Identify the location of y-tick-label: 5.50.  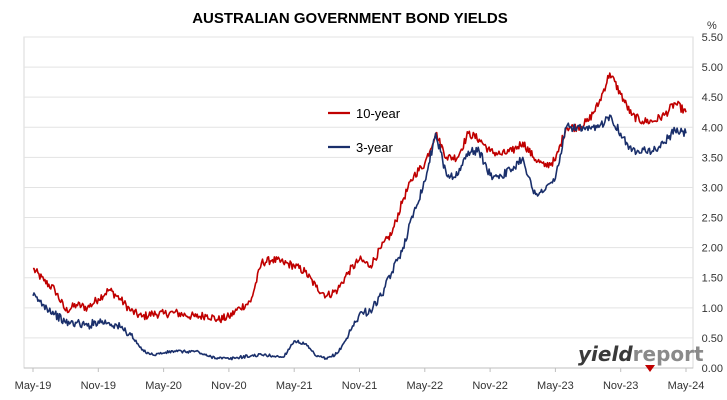
(712, 38).